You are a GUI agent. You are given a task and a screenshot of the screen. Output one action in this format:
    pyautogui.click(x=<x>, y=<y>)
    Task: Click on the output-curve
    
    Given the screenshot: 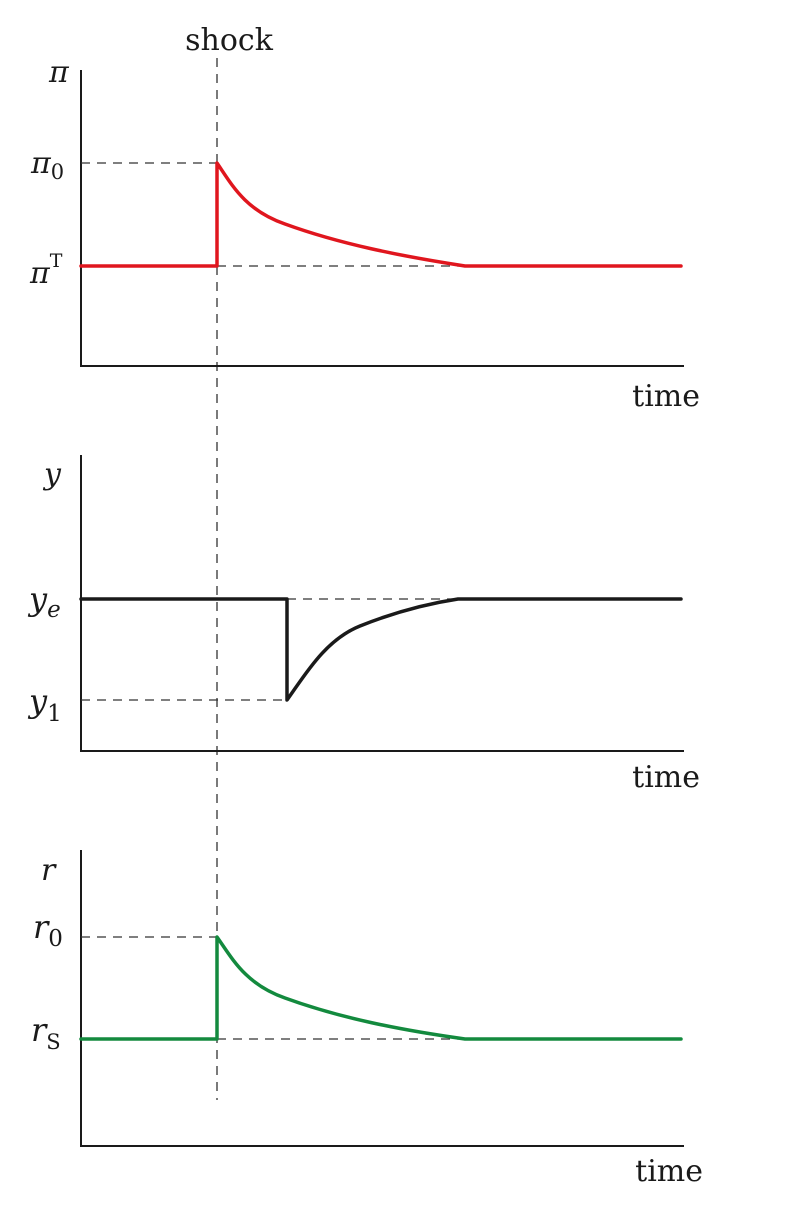 What is the action you would take?
    pyautogui.click(x=381, y=649)
    